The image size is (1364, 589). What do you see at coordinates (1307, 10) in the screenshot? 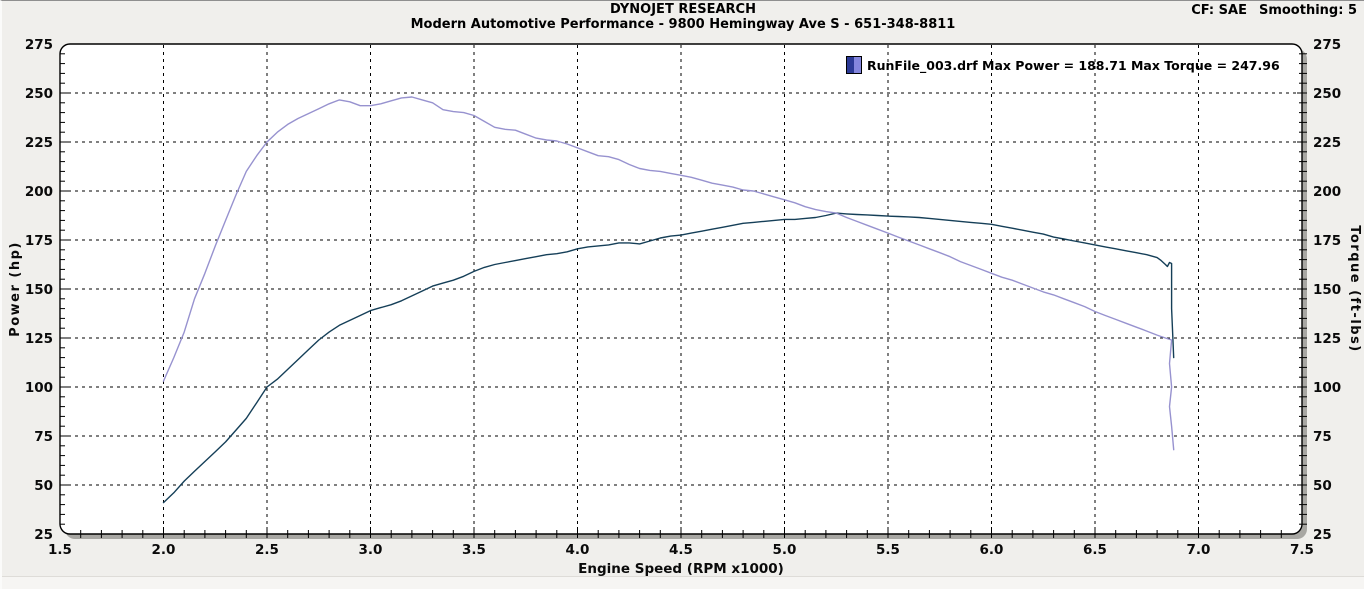
I see `smoothing-label: Smoothing: 5` at bounding box center [1307, 10].